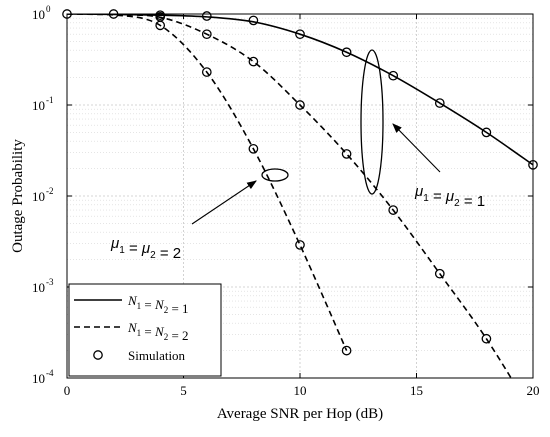  Describe the element at coordinates (168, 253) in the screenshot. I see `annotation-text-part: = 2` at that location.